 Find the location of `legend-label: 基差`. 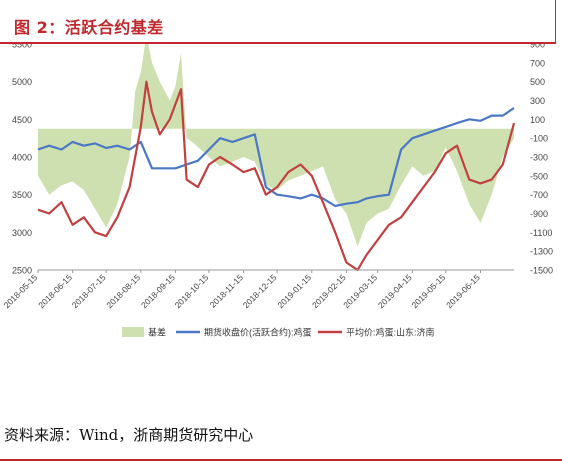

legend-label: 基差 is located at coordinates (157, 332).